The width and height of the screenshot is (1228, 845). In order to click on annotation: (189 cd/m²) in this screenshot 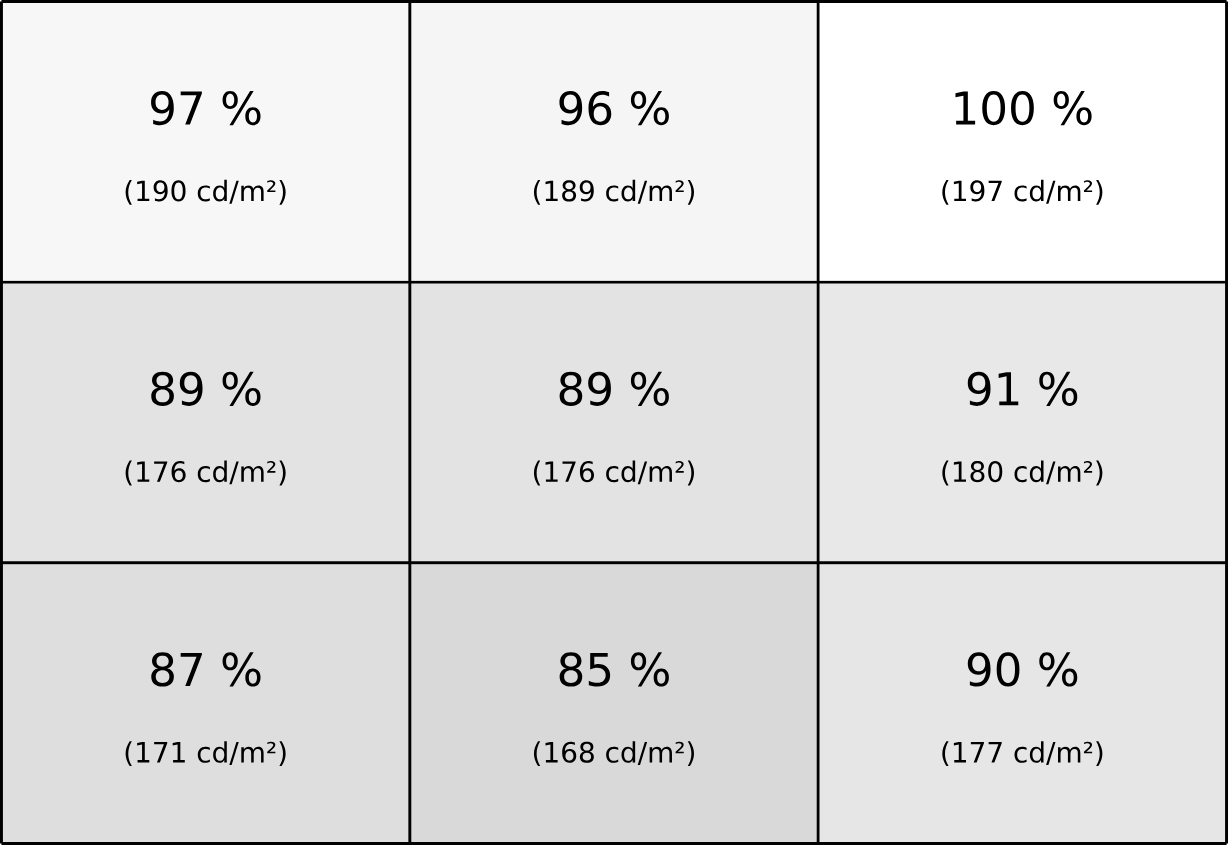, I will do `click(614, 192)`.